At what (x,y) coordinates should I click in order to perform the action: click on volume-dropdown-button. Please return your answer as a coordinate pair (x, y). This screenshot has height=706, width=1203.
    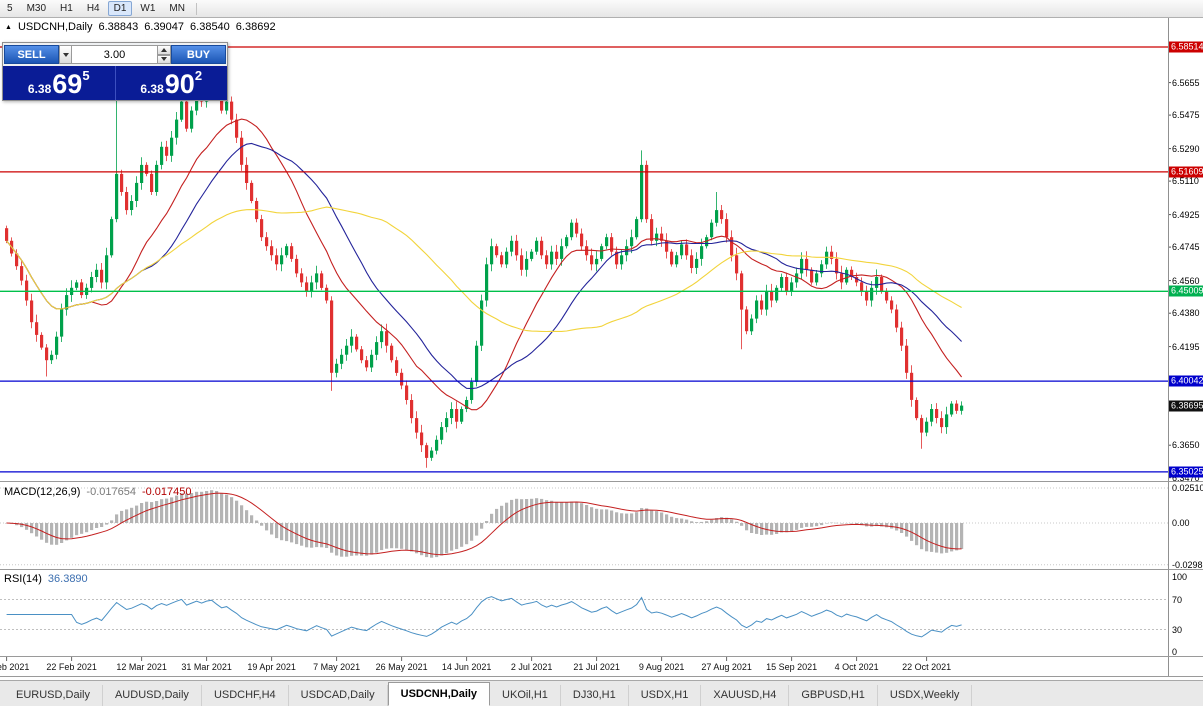
    Looking at the image, I should click on (65, 54).